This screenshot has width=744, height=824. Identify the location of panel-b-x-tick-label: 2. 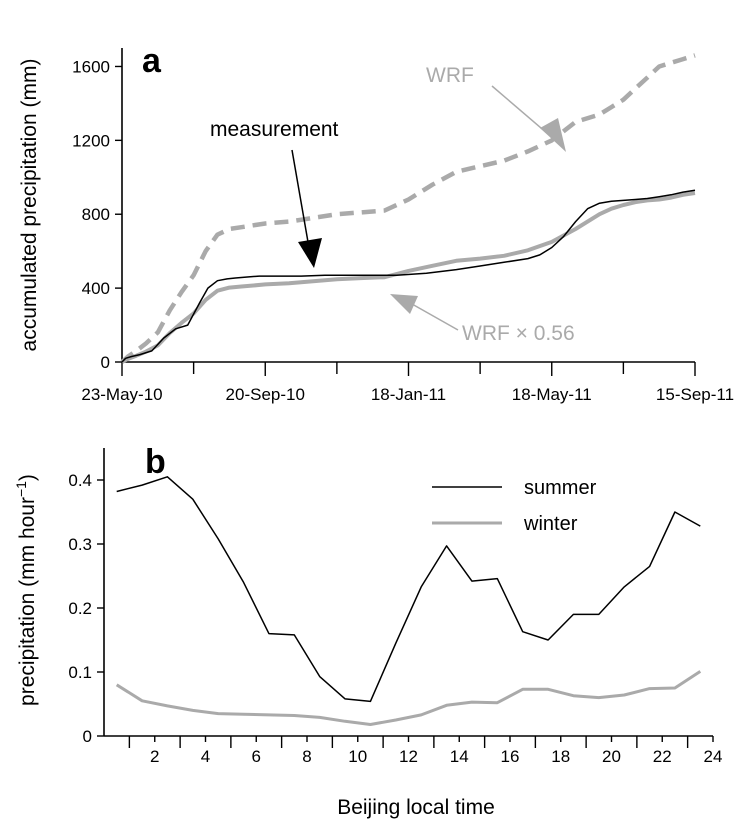
(154, 756).